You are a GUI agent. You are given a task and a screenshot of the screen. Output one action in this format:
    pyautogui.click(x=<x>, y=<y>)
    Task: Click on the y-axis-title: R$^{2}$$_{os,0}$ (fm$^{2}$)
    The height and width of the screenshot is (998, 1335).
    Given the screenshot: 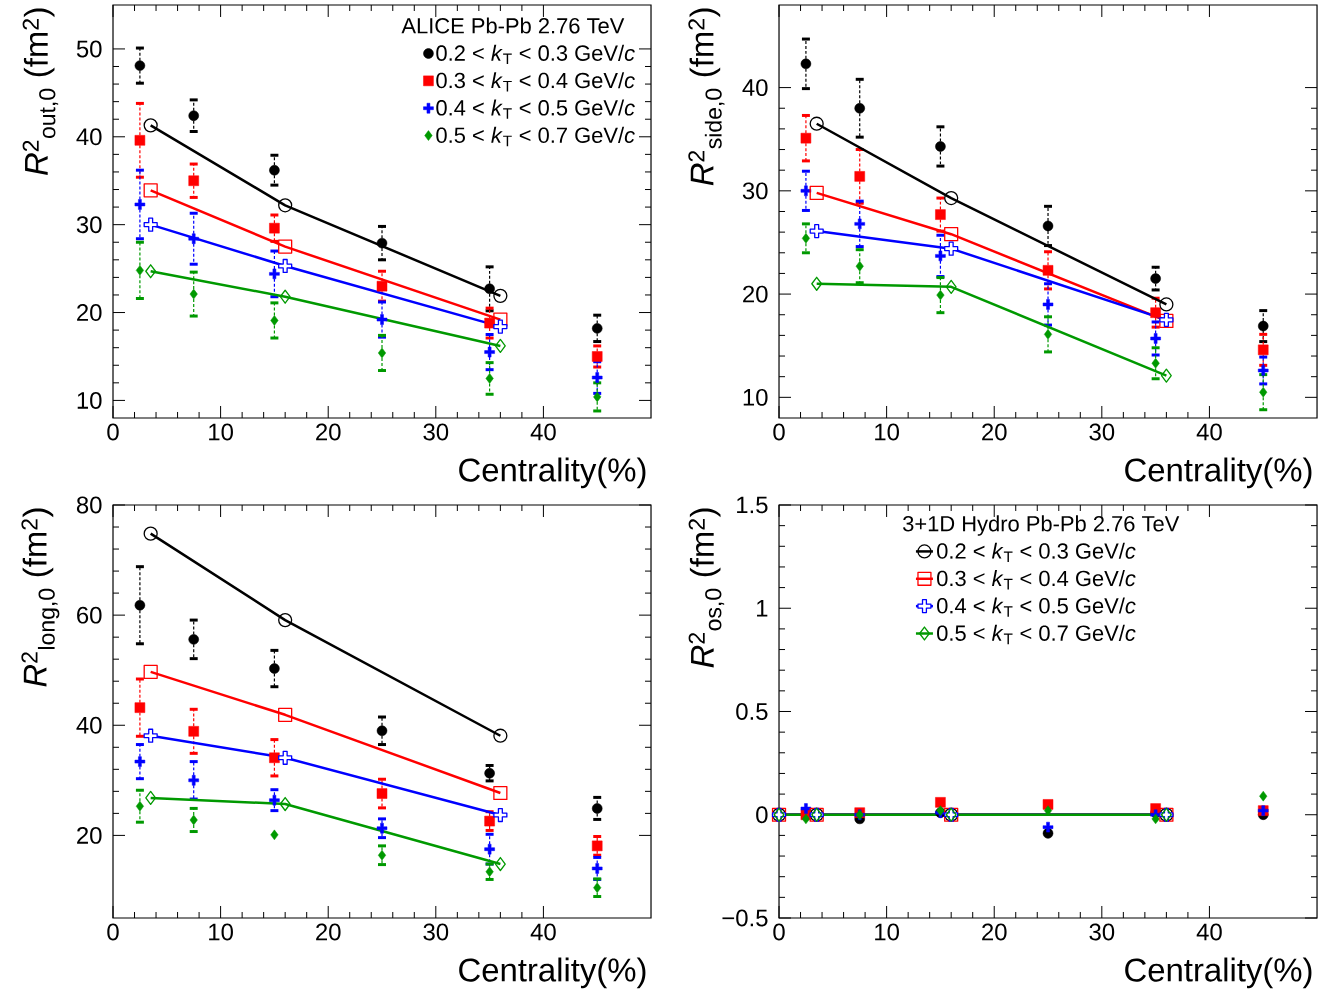 What is the action you would take?
    pyautogui.click(x=706, y=588)
    